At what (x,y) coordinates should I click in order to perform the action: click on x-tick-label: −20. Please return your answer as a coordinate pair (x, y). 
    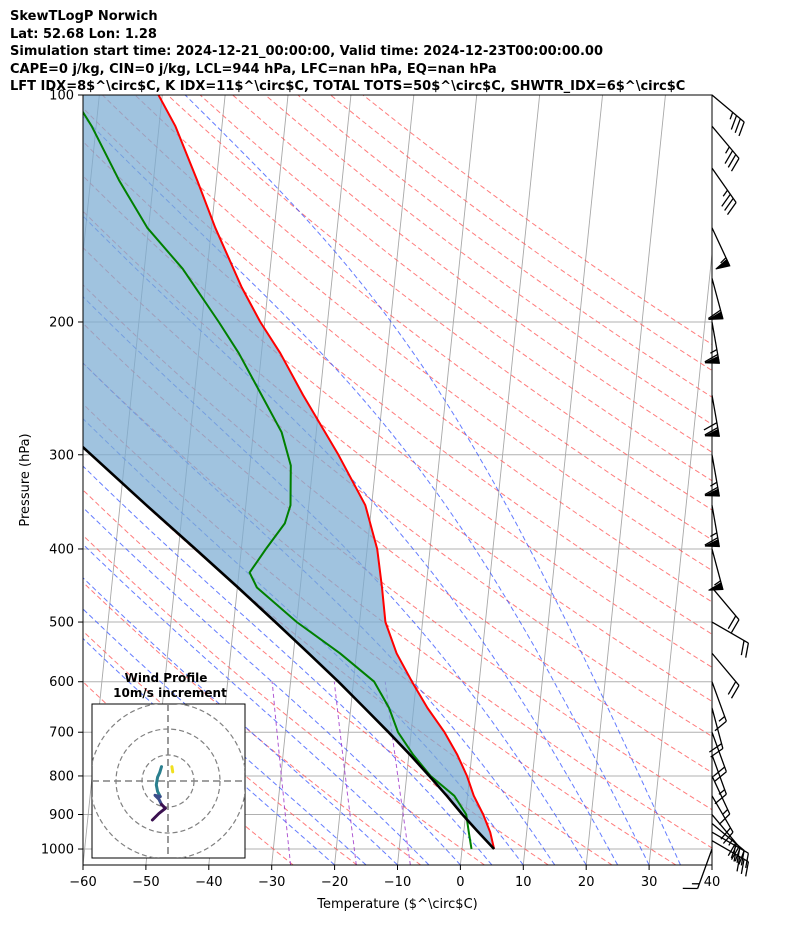
    Looking at the image, I should click on (334, 882).